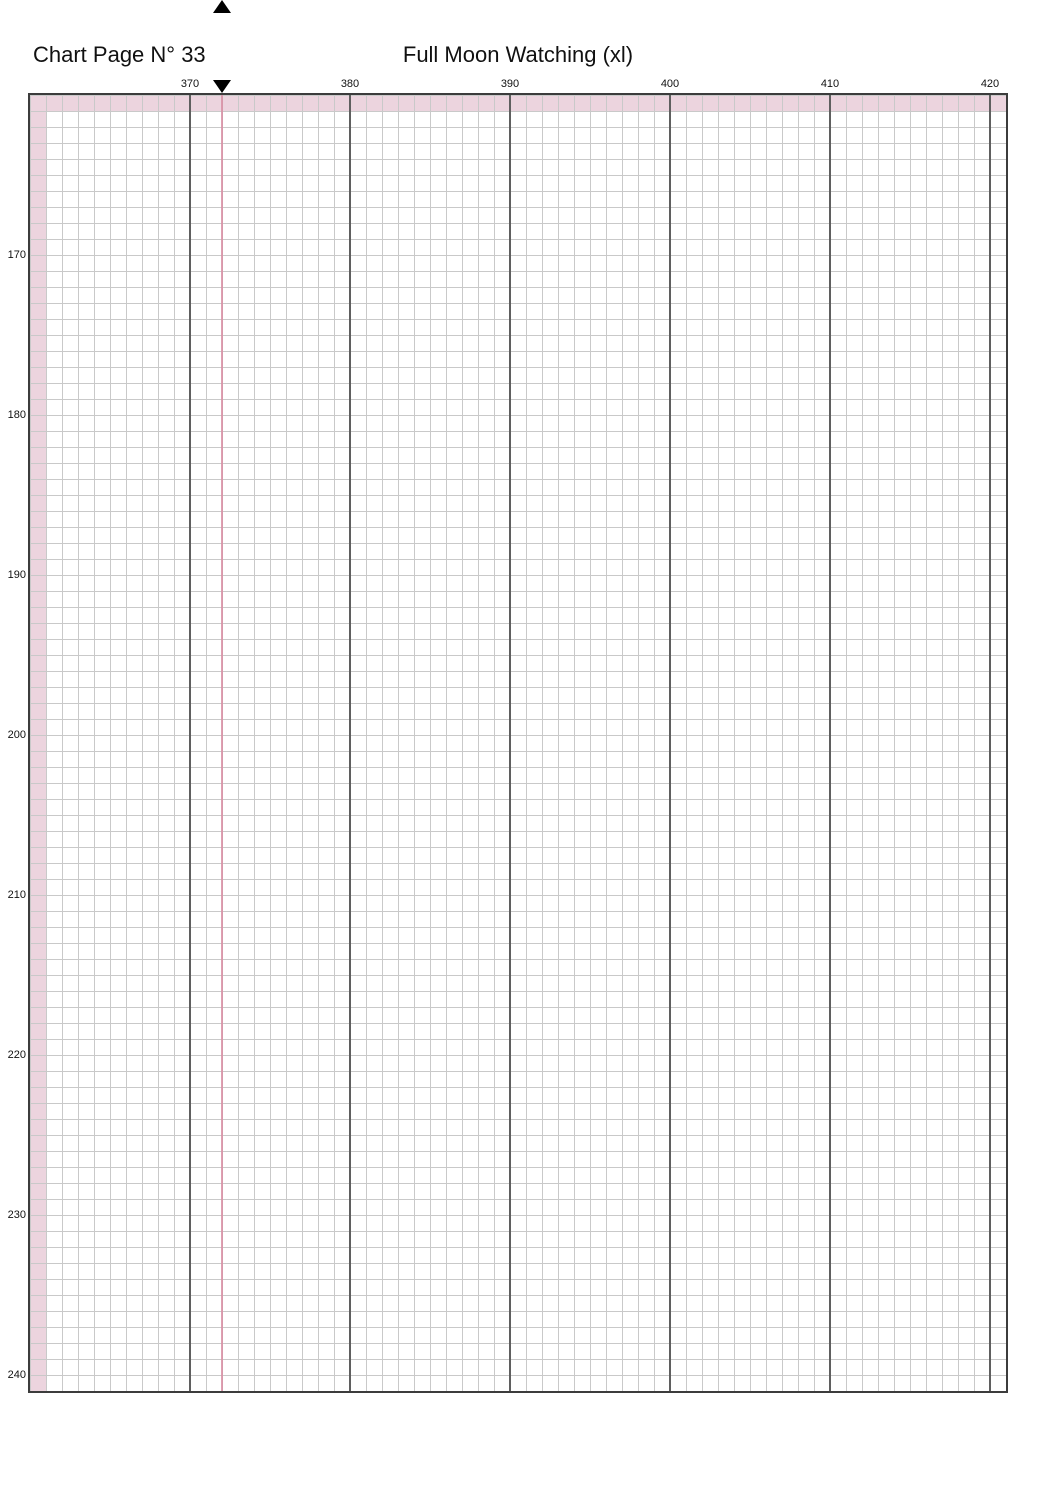 Image resolution: width=1060 pixels, height=1500 pixels. I want to click on col-label: 400, so click(670, 84).